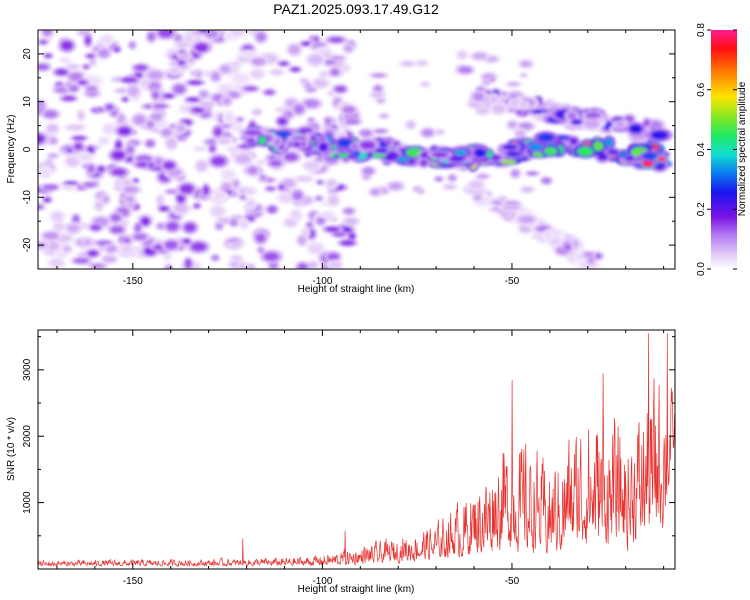  I want to click on x-tick-label: -50, so click(512, 281).